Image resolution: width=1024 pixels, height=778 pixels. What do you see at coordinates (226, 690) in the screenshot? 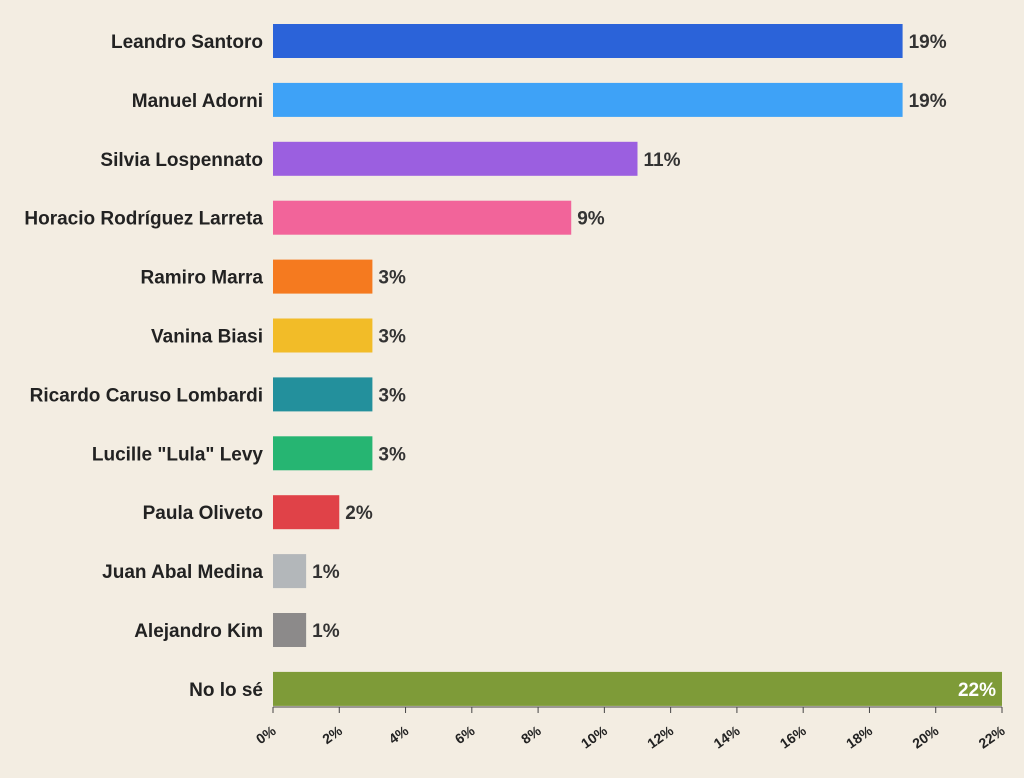
I see `category-label: No lo sé` at bounding box center [226, 690].